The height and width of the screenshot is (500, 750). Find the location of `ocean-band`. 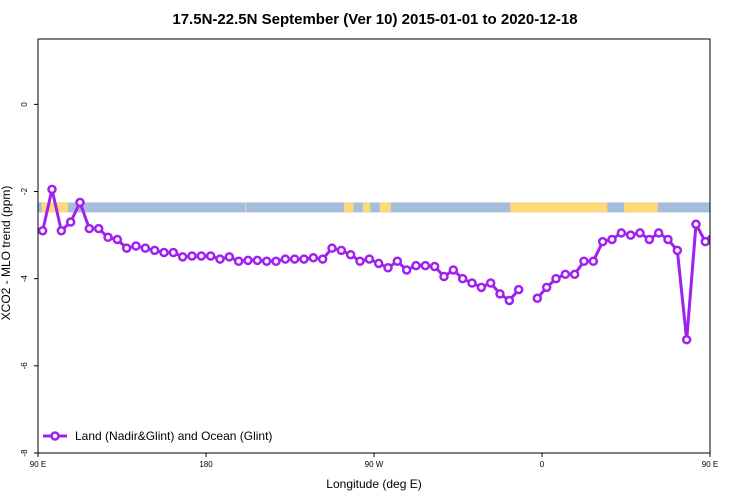

ocean-band is located at coordinates (374, 207).